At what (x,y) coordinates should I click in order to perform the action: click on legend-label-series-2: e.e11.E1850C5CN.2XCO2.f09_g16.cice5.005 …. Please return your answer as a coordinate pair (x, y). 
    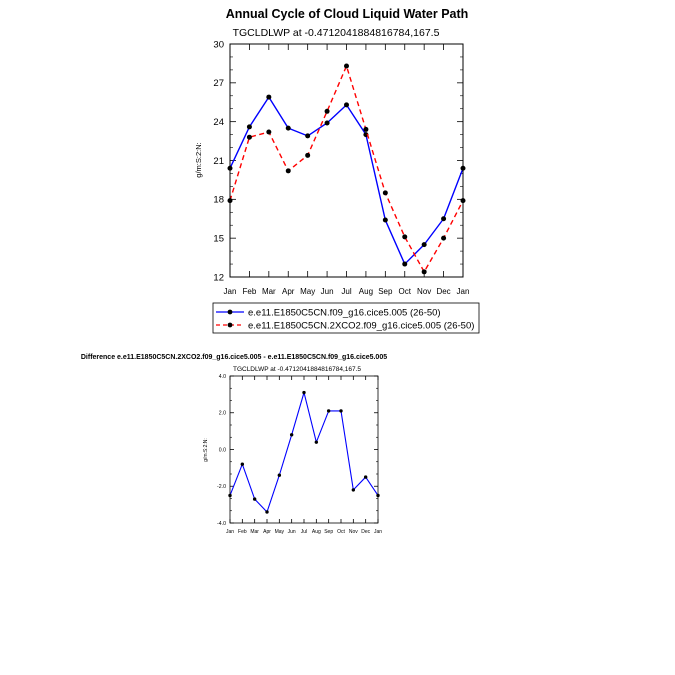
    Looking at the image, I should click on (361, 326).